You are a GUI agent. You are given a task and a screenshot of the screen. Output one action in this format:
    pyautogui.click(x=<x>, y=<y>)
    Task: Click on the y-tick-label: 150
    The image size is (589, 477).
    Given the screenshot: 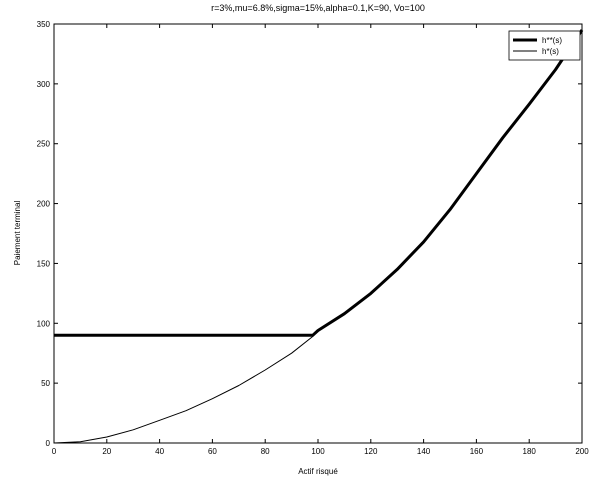 What is the action you would take?
    pyautogui.click(x=44, y=263)
    